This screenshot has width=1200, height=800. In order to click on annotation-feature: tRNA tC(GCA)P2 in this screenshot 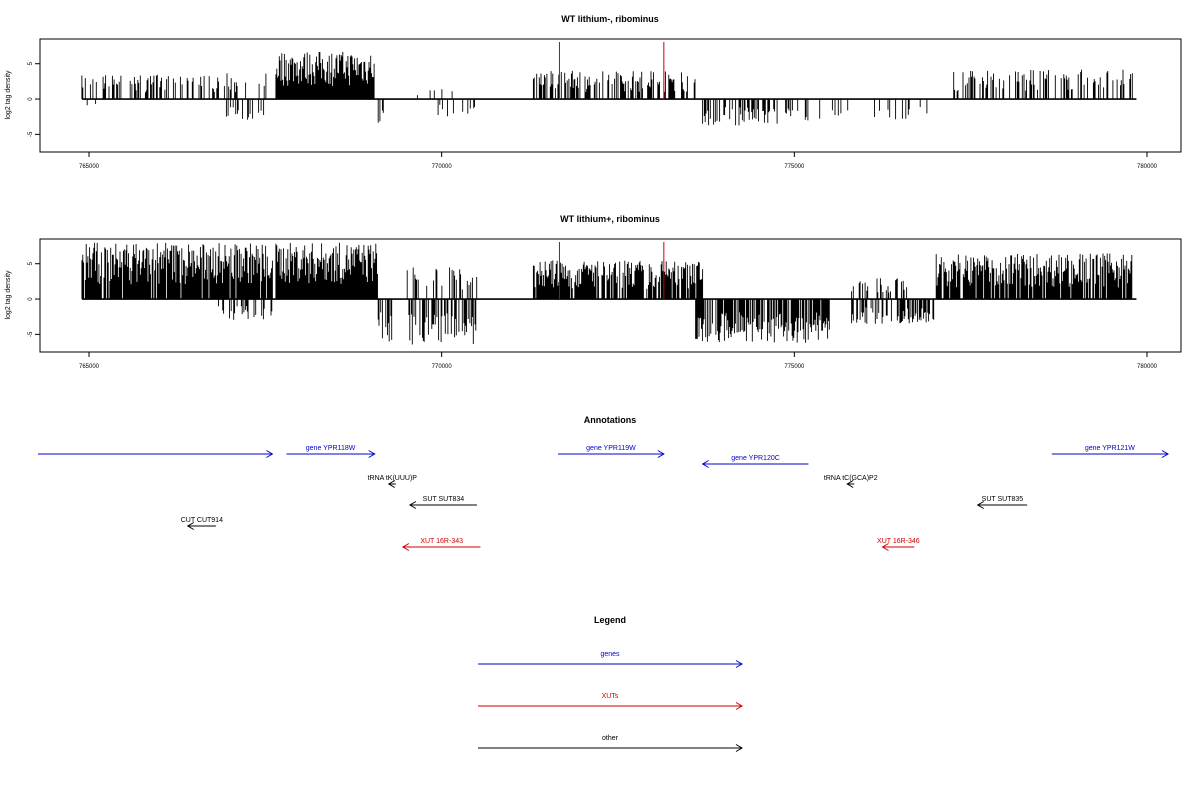, I will do `click(851, 481)`.